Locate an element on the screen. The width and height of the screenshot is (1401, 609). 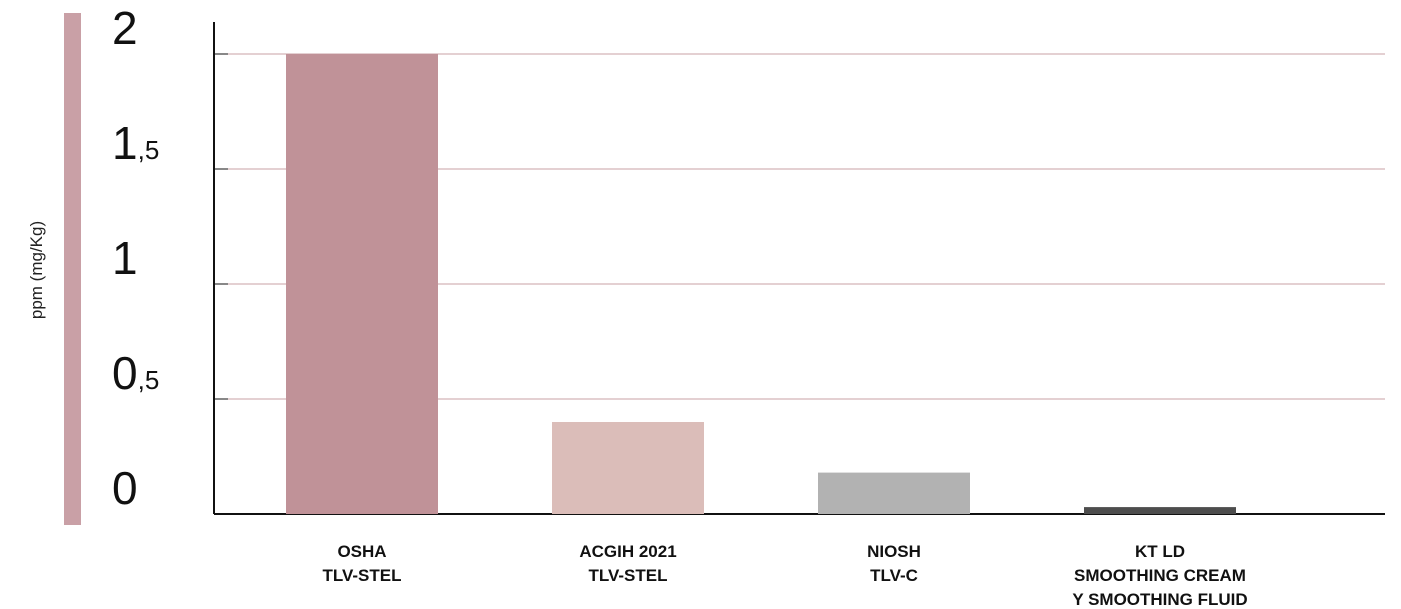
y-tick-label: 1 is located at coordinates (125, 258).